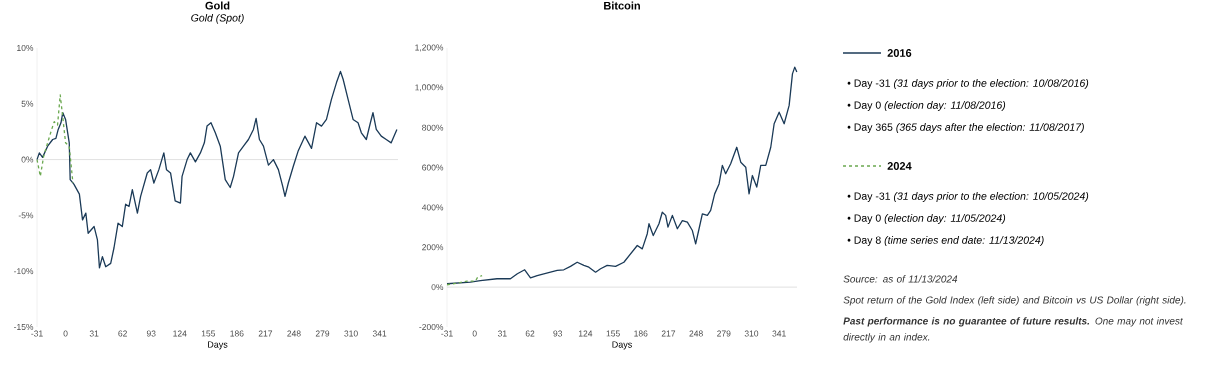 This screenshot has height=377, width=1230. Describe the element at coordinates (433, 127) in the screenshot. I see `y-tick-label: 800%` at that location.